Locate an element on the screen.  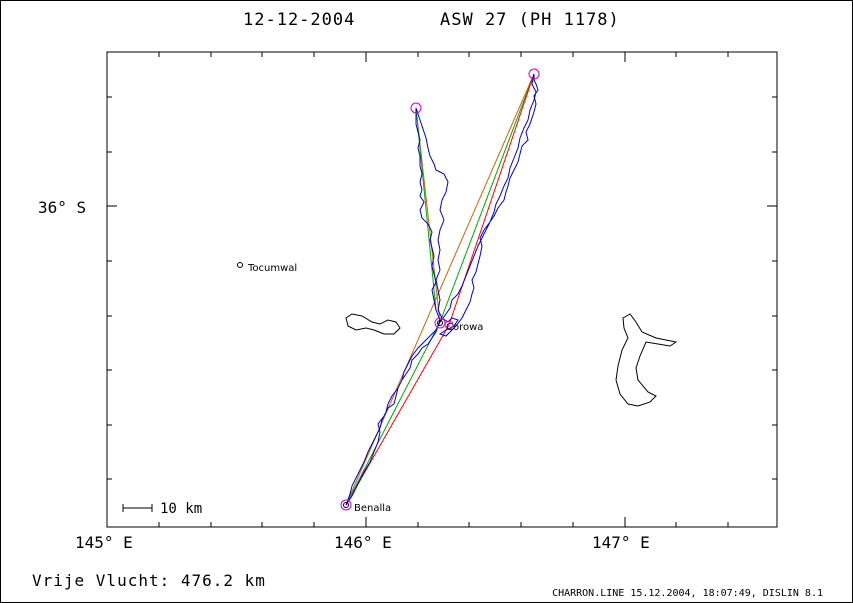
x-tick-label-146e: 146° E is located at coordinates (363, 542).